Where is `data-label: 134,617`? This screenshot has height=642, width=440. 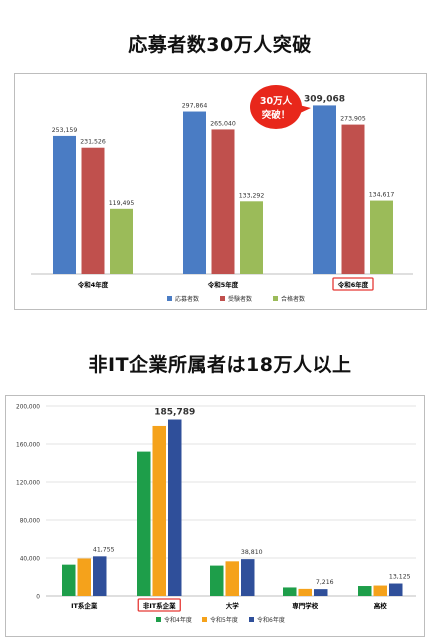 data-label: 134,617 is located at coordinates (382, 195).